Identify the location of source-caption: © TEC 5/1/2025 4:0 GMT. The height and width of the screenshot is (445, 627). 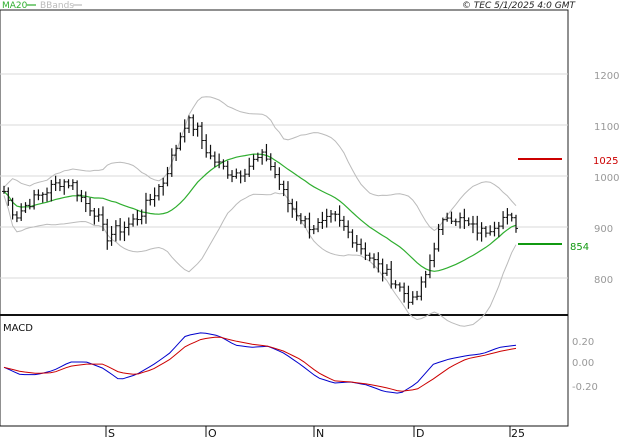
(519, 6).